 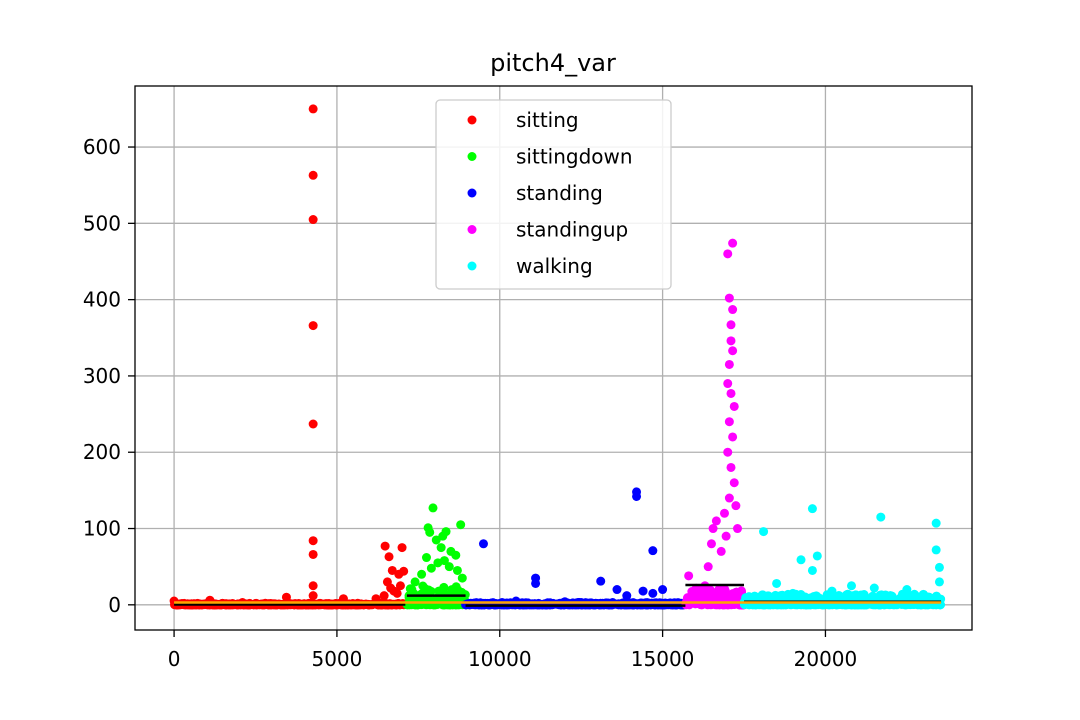 I want to click on legend-marker-standing, so click(x=472, y=193).